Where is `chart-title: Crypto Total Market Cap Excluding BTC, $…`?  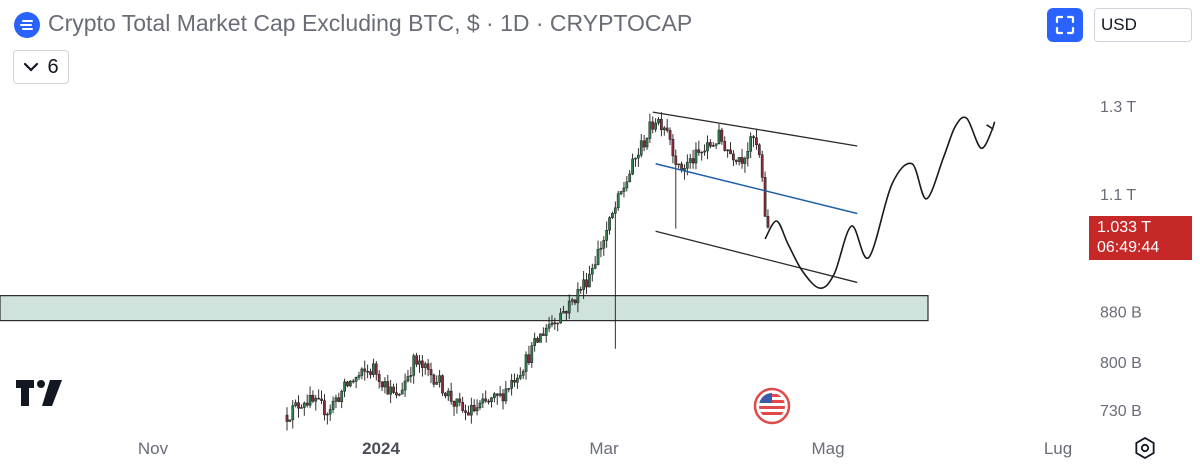 chart-title: Crypto Total Market Cap Excluding BTC, $… is located at coordinates (370, 23).